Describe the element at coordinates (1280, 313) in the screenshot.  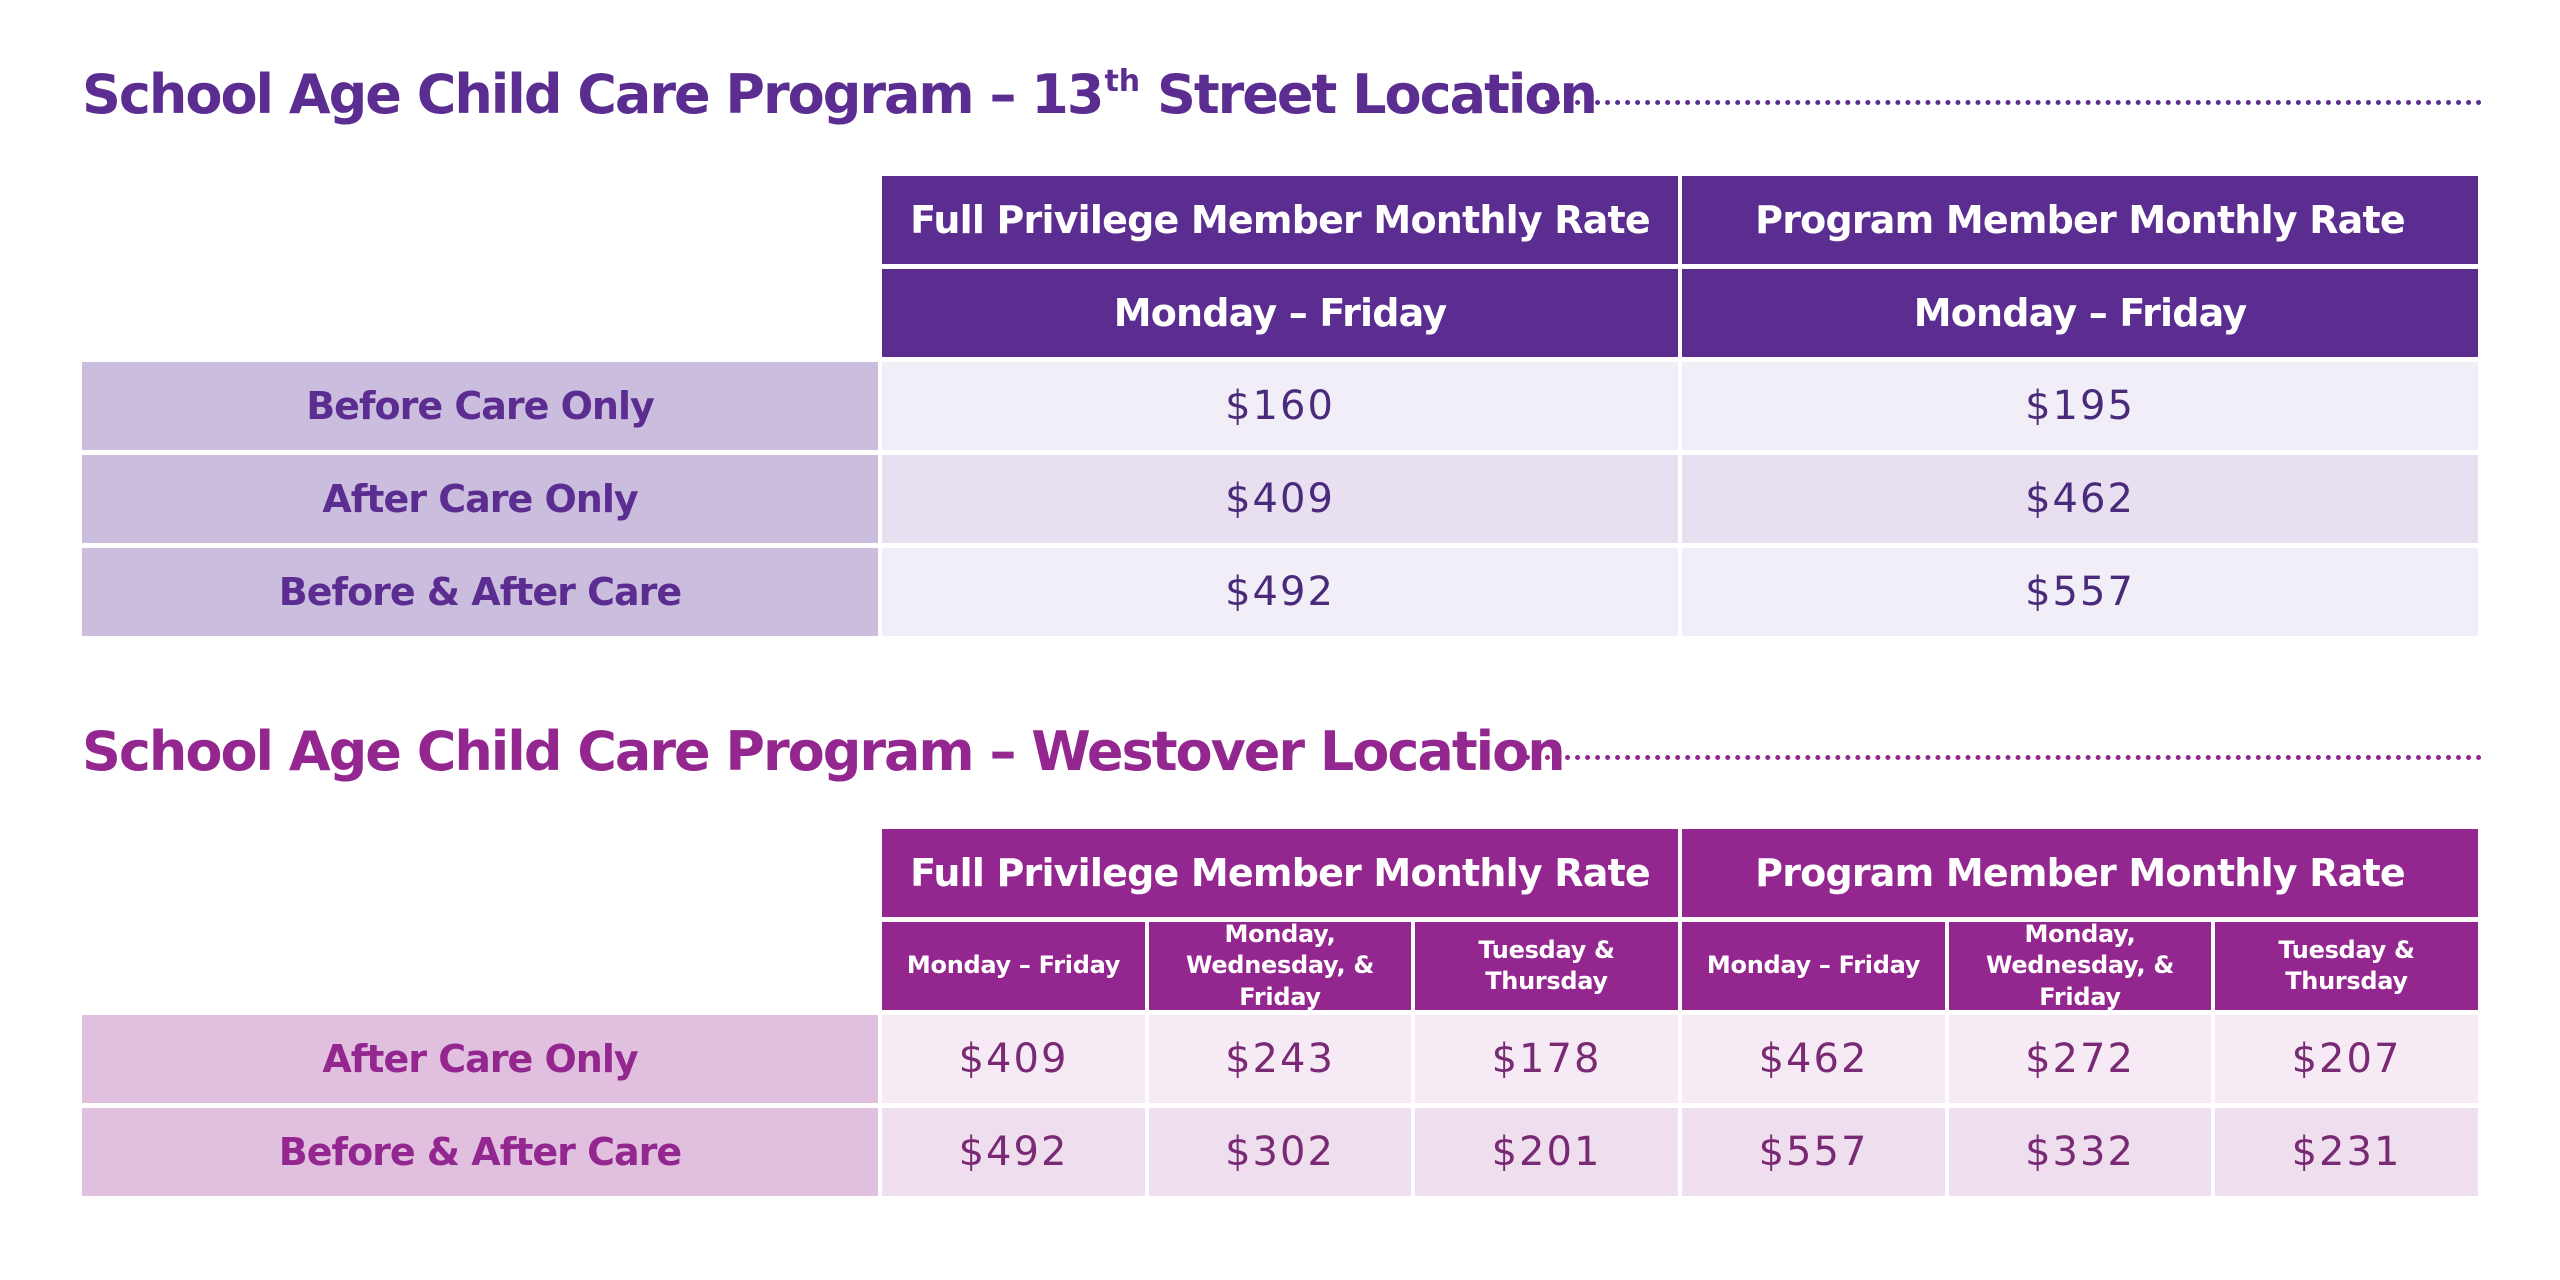
I see `subheader-full-privilege-mon-fri: Monday – Friday` at that location.